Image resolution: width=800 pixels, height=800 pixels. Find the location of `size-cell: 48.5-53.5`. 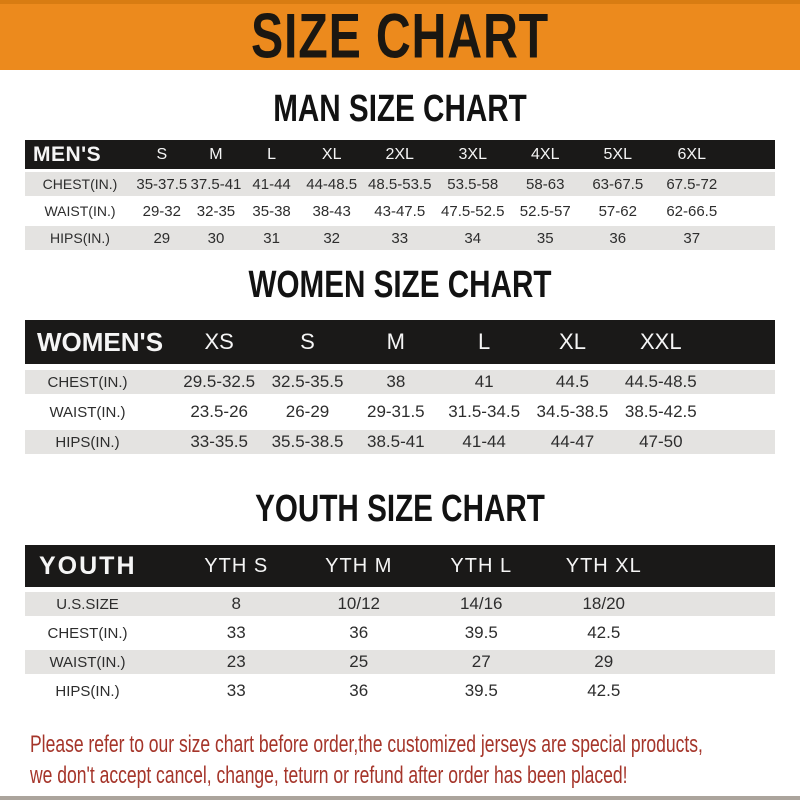

size-cell: 48.5-53.5 is located at coordinates (400, 184).